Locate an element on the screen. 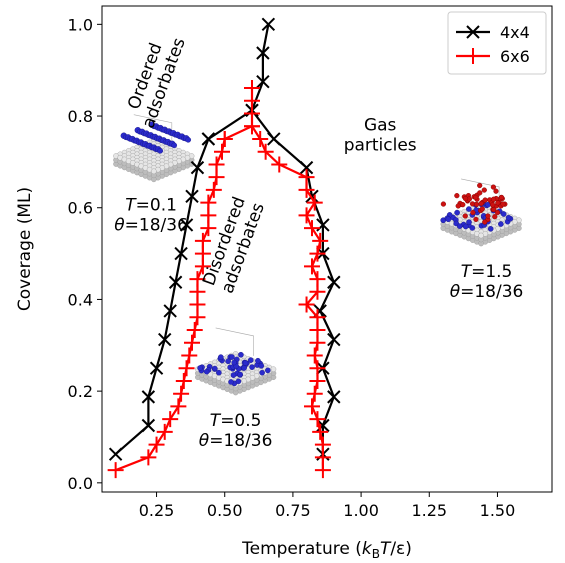 This screenshot has height=563, width=565. series-line-4x4-low is located at coordinates (162, 297).